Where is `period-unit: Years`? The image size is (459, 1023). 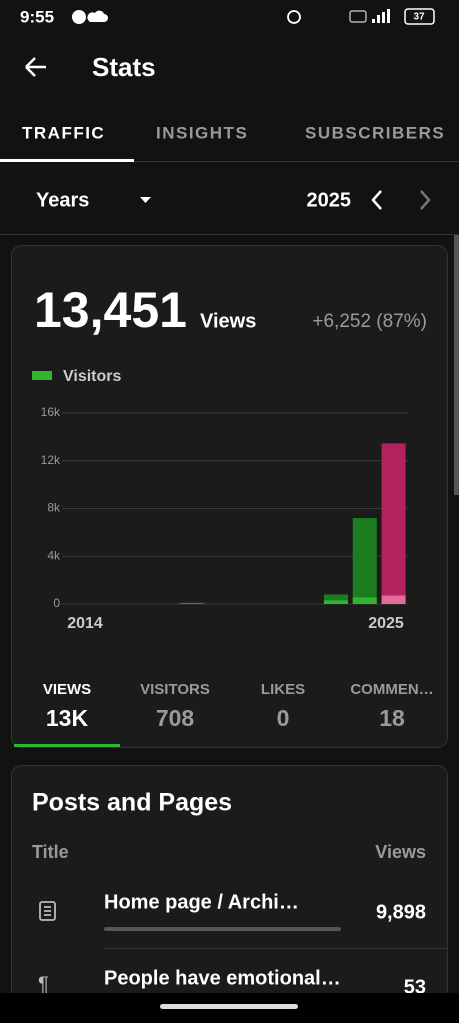
period-unit: Years is located at coordinates (62, 200).